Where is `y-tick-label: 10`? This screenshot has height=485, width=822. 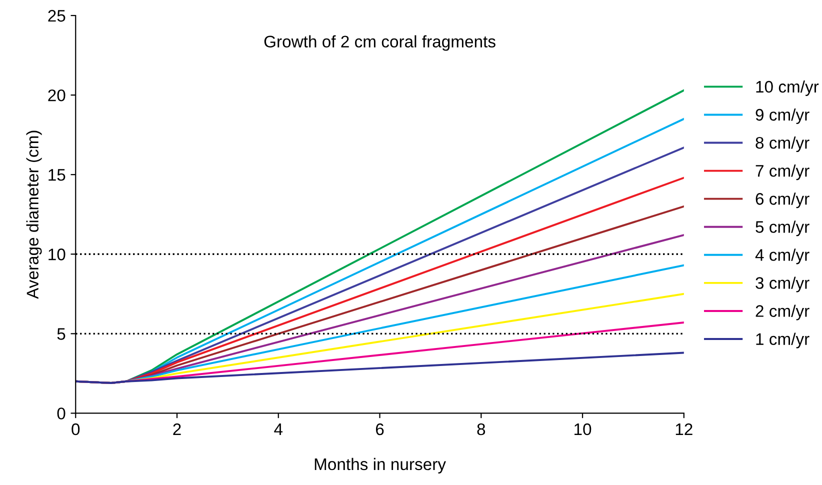 y-tick-label: 10 is located at coordinates (57, 254).